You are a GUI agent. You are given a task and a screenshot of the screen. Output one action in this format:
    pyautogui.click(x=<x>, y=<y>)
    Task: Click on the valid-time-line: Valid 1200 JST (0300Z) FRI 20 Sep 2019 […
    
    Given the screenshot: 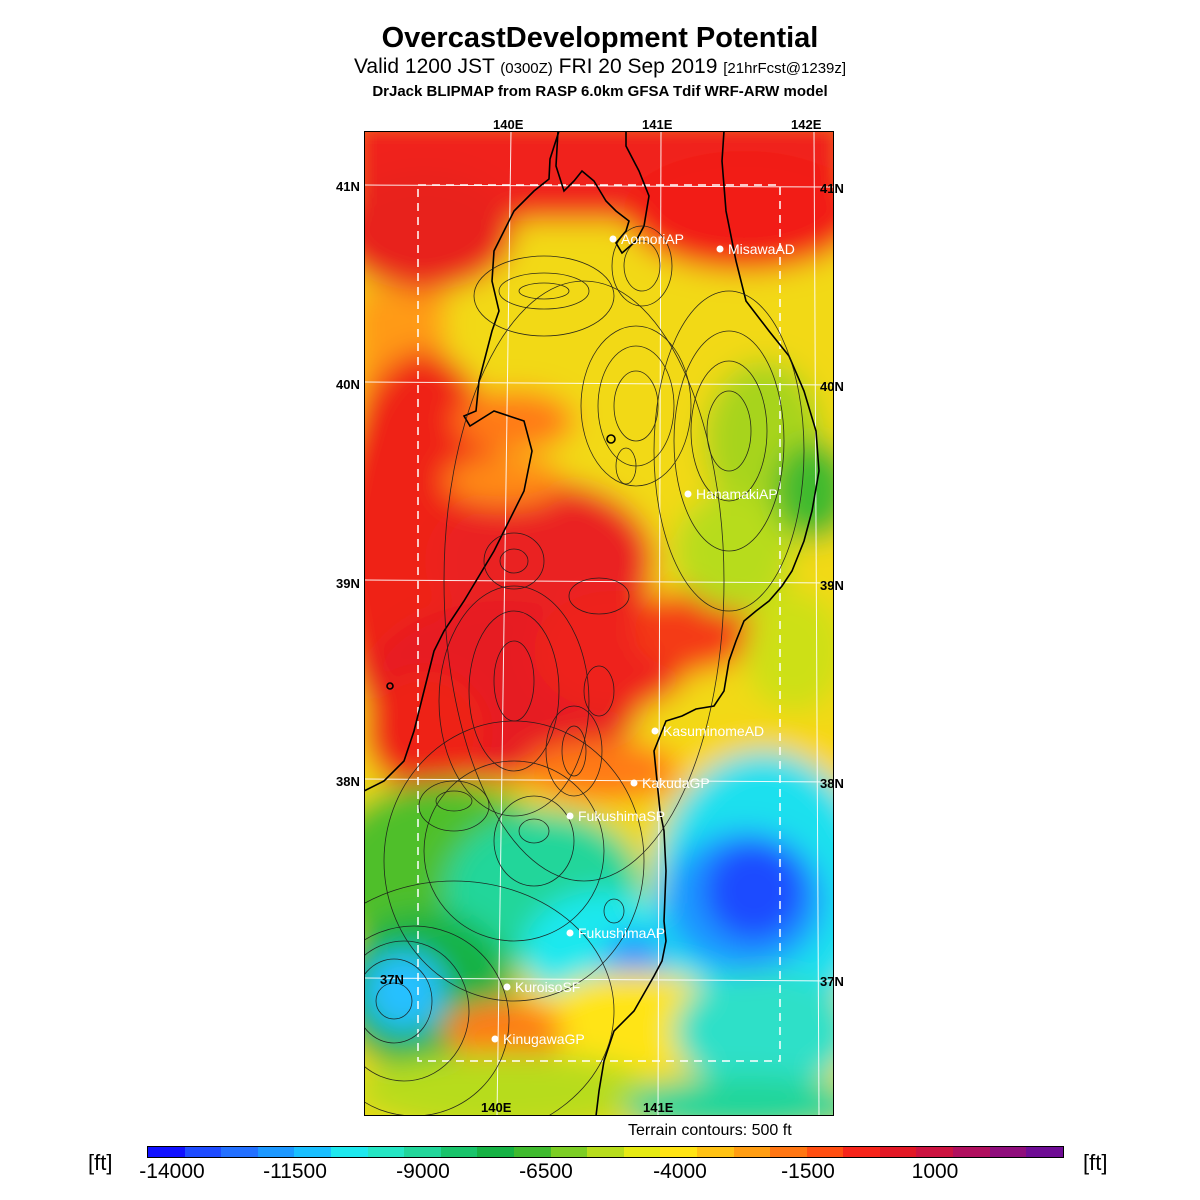 What is the action you would take?
    pyautogui.click(x=600, y=67)
    